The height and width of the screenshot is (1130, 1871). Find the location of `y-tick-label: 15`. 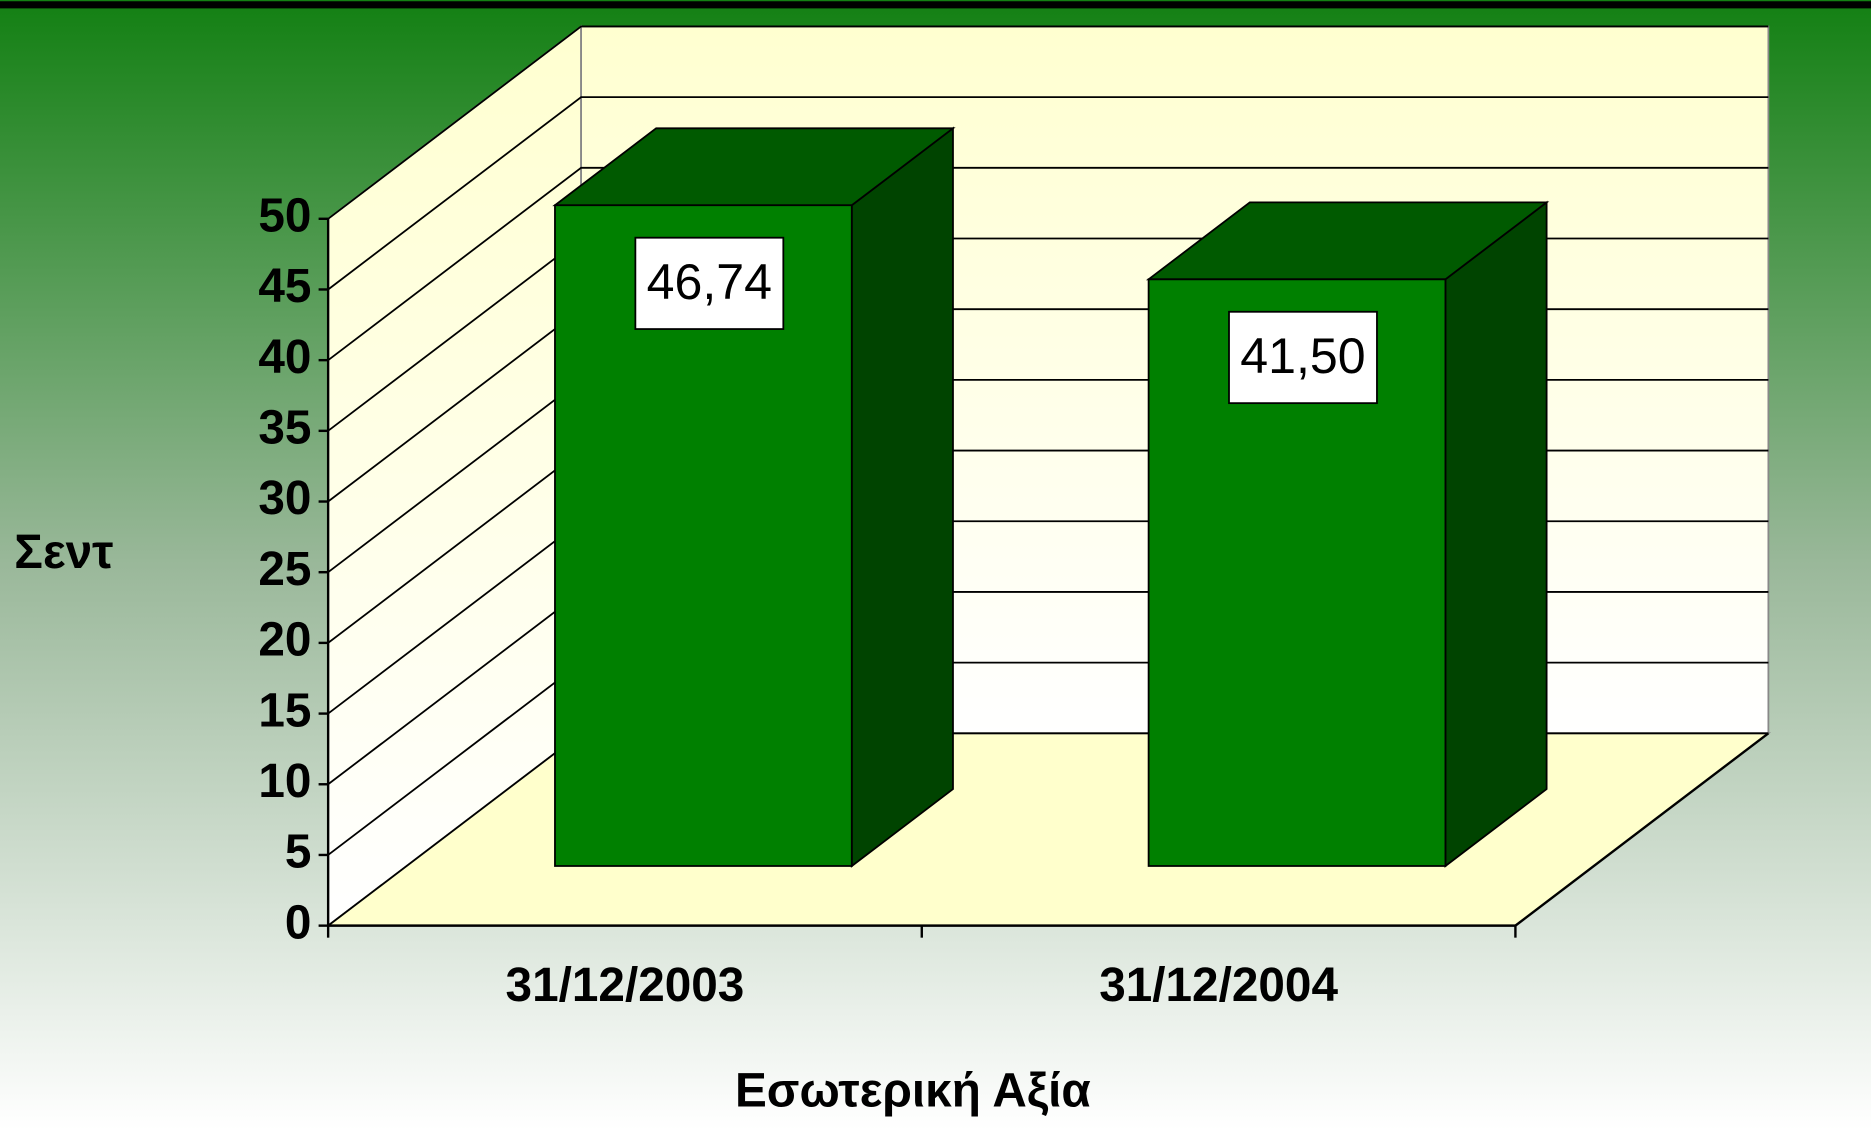

y-tick-label: 15 is located at coordinates (284, 710).